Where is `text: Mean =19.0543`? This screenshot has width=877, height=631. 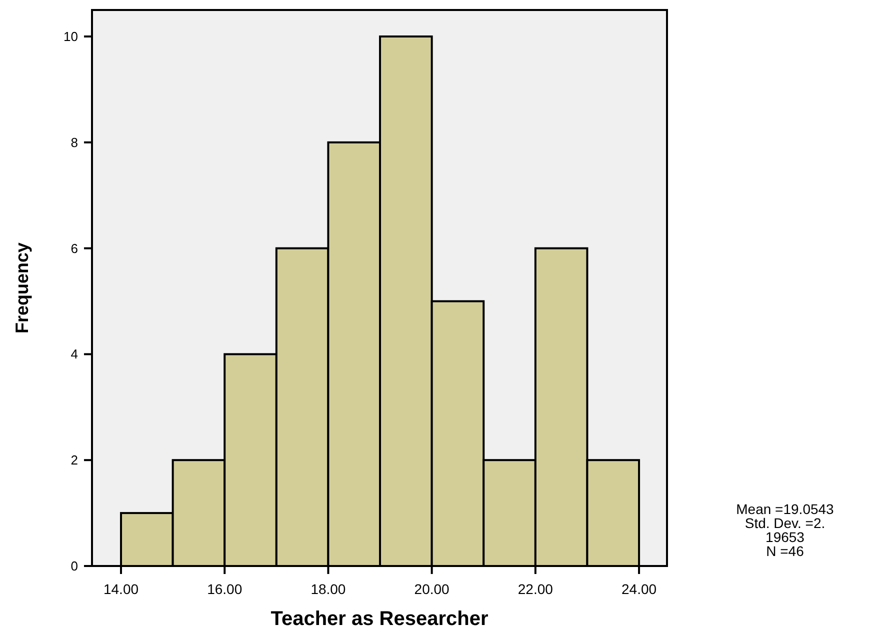 text: Mean =19.0543 is located at coordinates (785, 509).